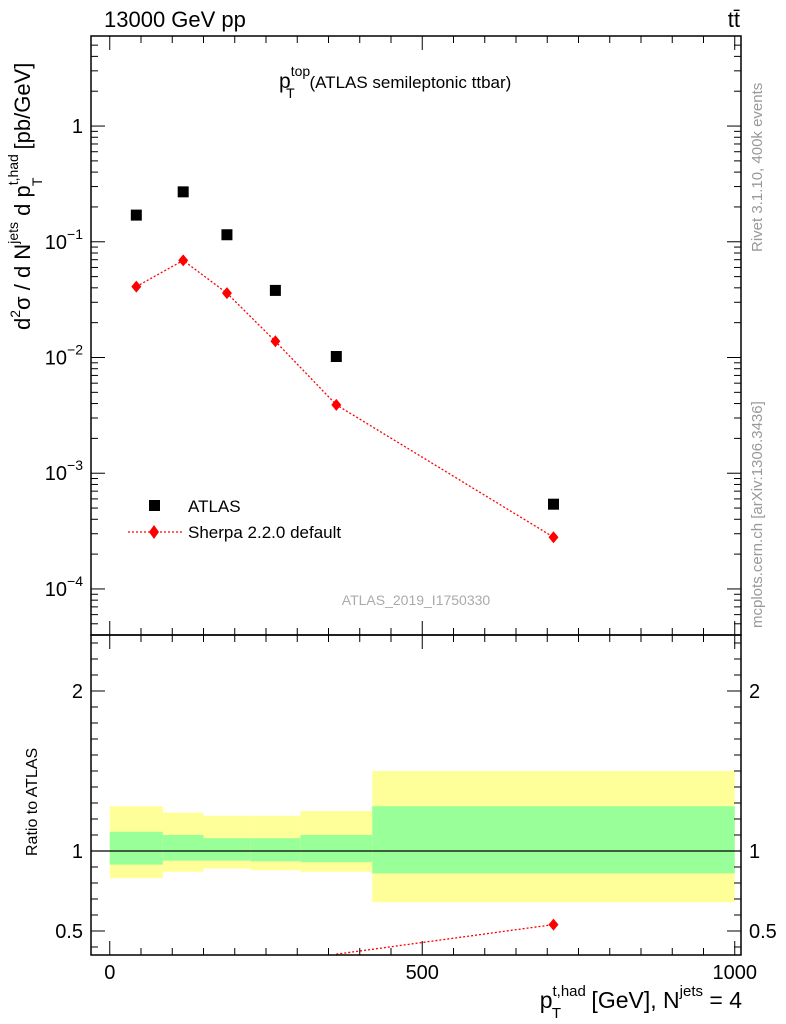 The height and width of the screenshot is (1024, 786). Describe the element at coordinates (13, 169) in the screenshot. I see `ylabel-thad: t,had` at that location.